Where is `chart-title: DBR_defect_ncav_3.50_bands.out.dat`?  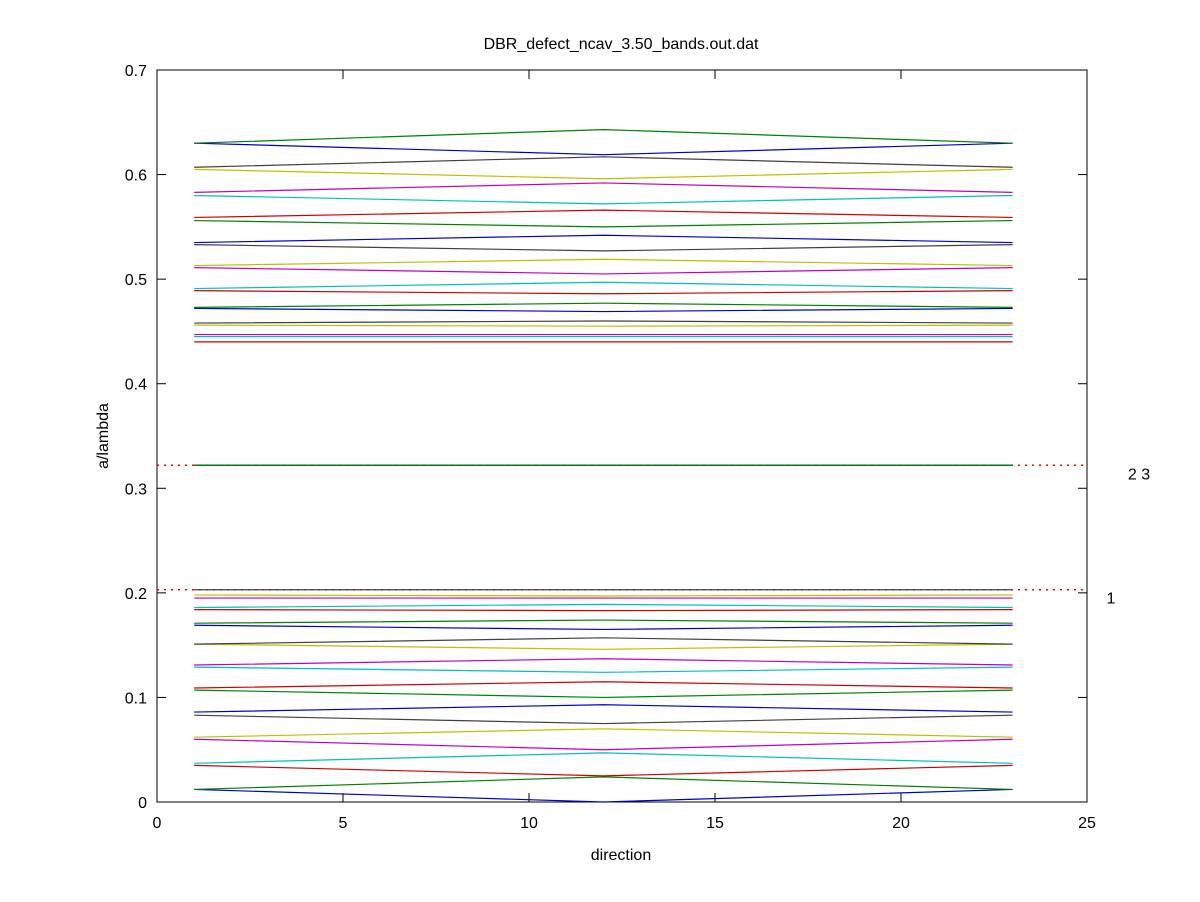
chart-title: DBR_defect_ncav_3.50_bands.out.dat is located at coordinates (621, 44).